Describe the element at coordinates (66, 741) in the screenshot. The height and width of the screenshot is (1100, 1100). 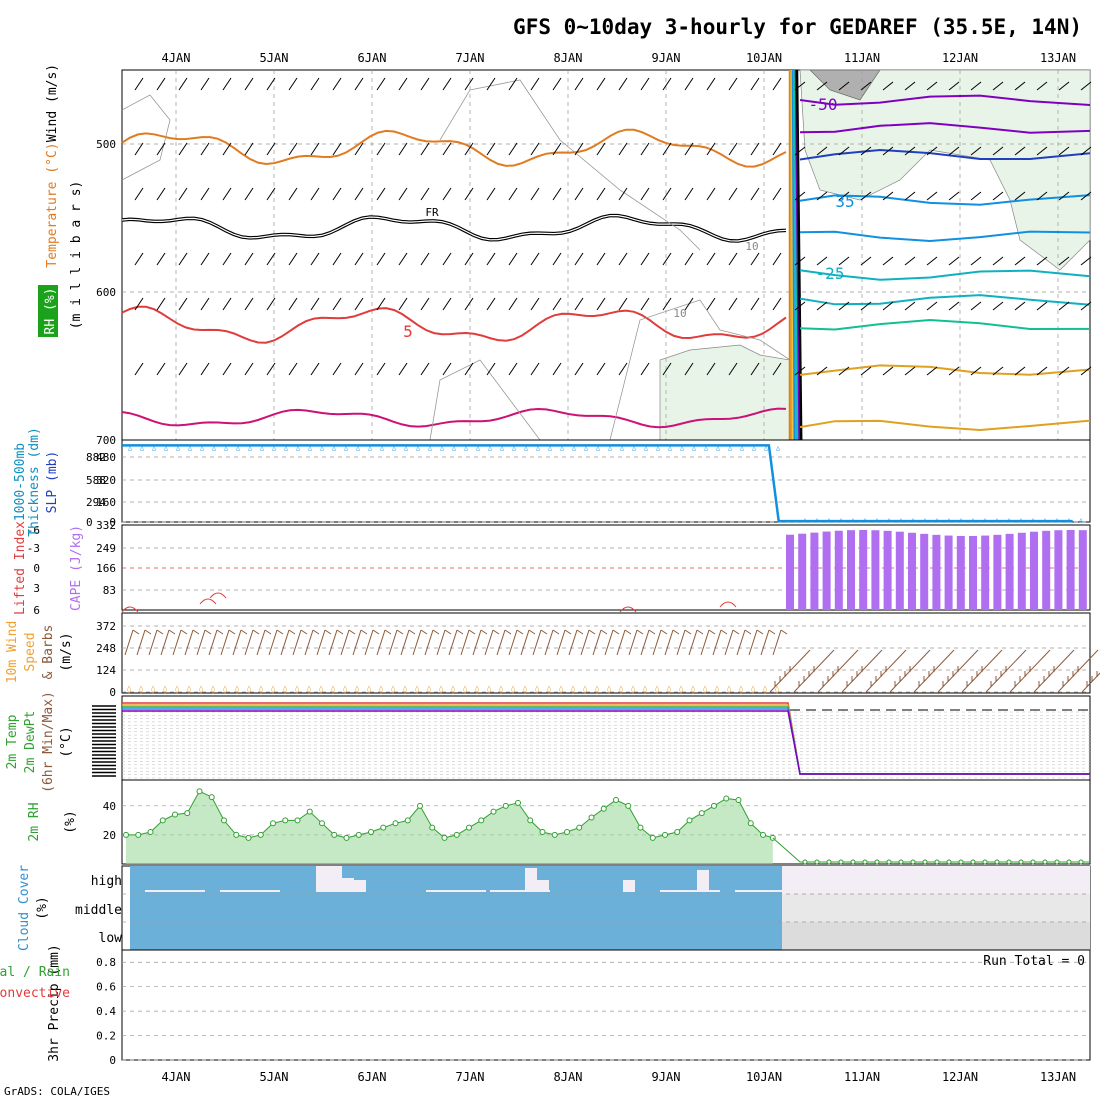
I see `y-label-temp-units: (°C)` at that location.